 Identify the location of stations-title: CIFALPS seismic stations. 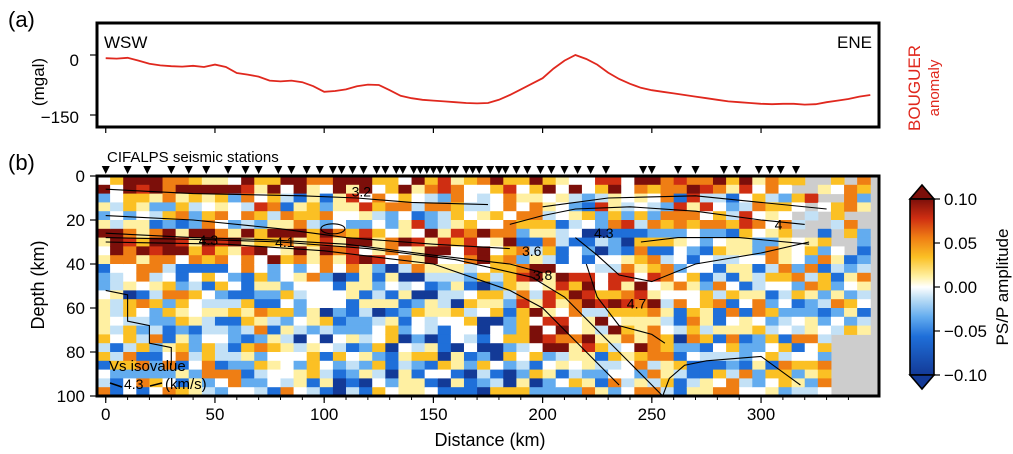
(193, 157).